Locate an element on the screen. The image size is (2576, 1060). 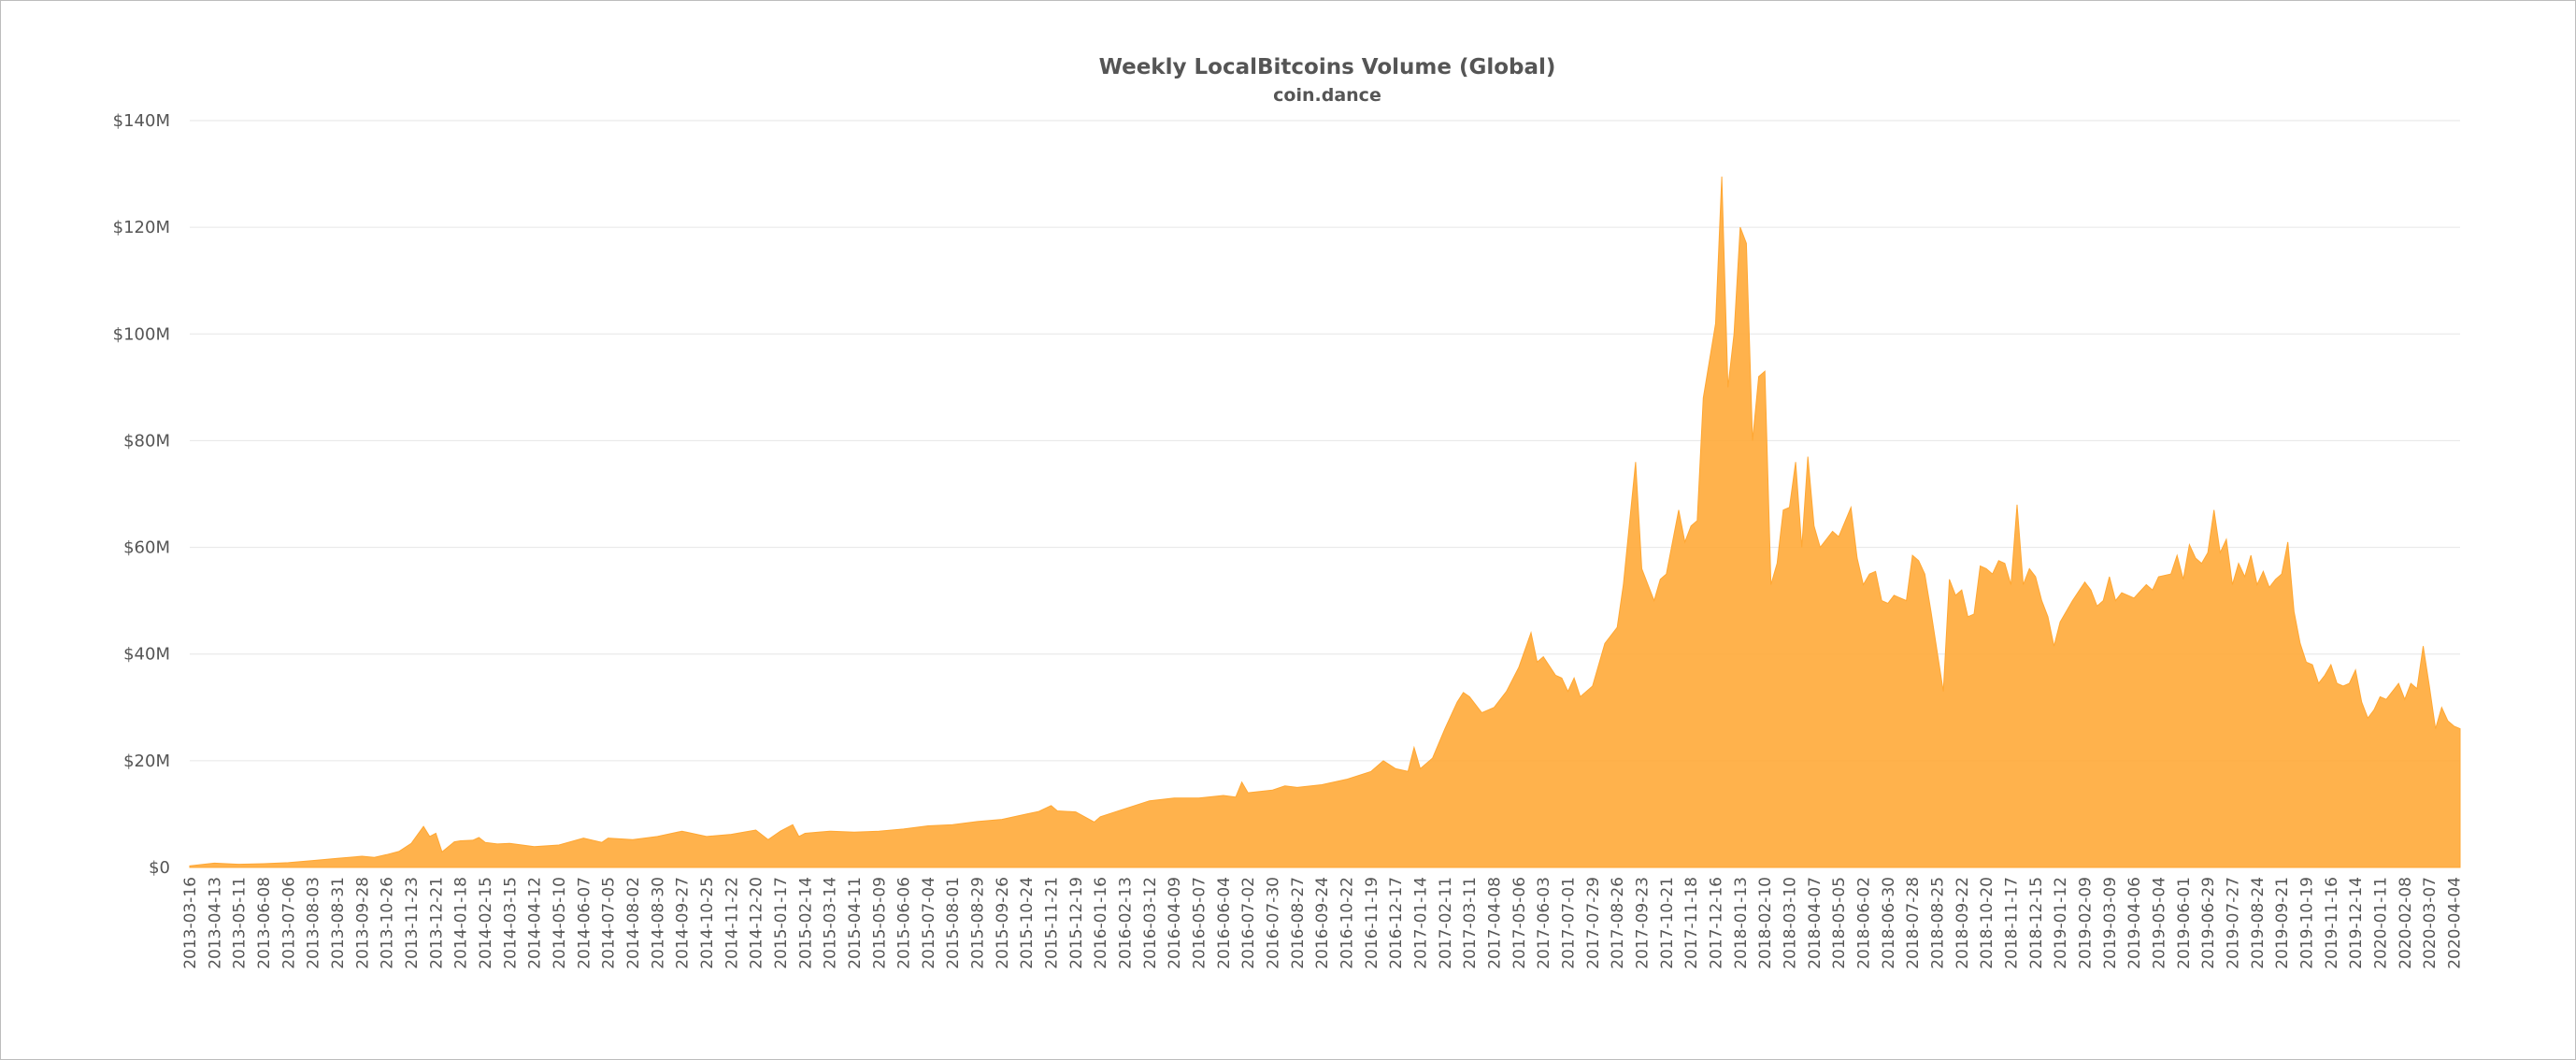
x-tick-label: 2019-11-16 is located at coordinates (2332, 923).